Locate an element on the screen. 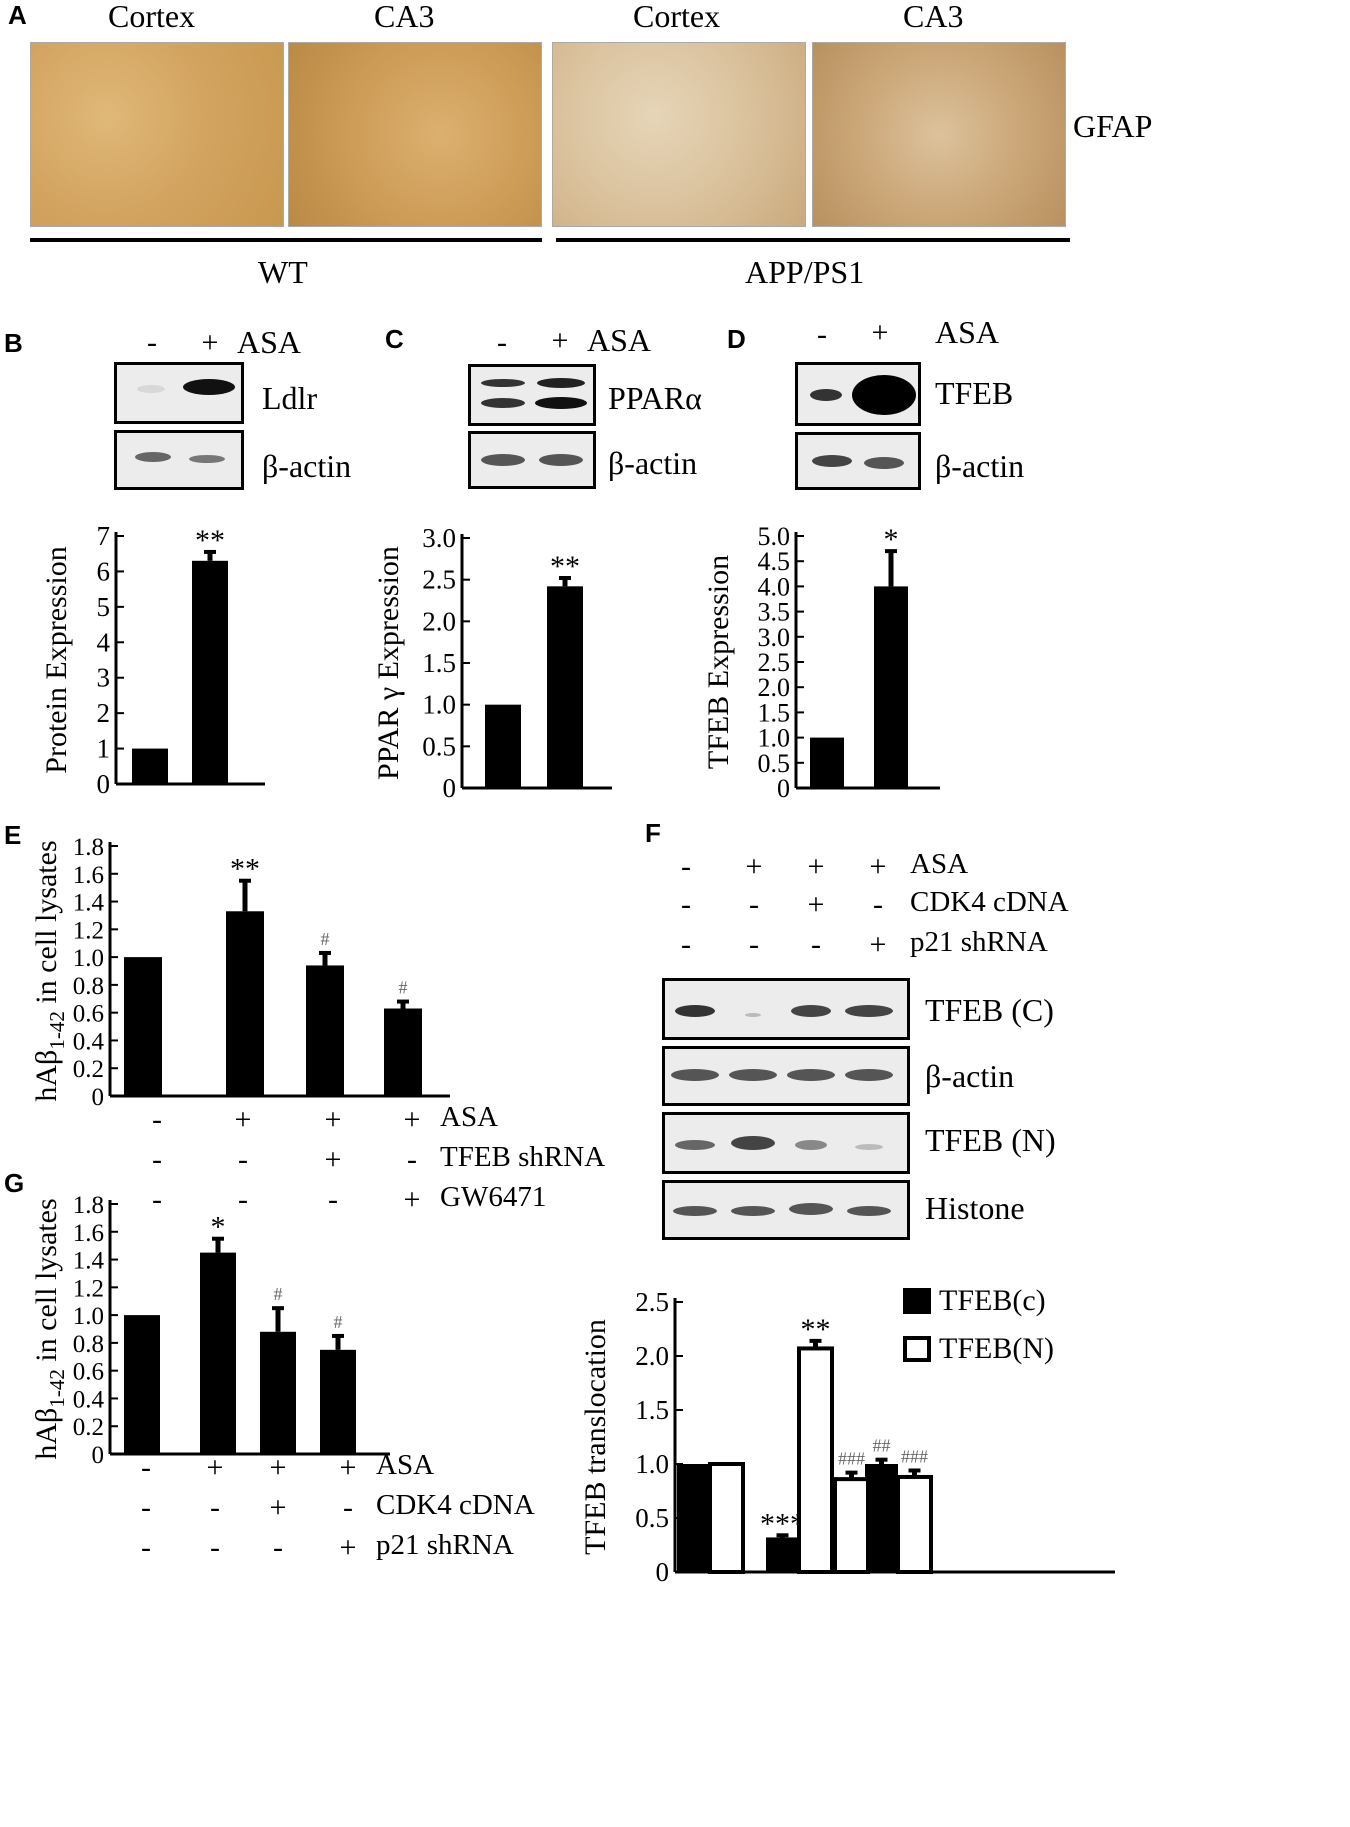  sign-d-1: - is located at coordinates (822, 334).